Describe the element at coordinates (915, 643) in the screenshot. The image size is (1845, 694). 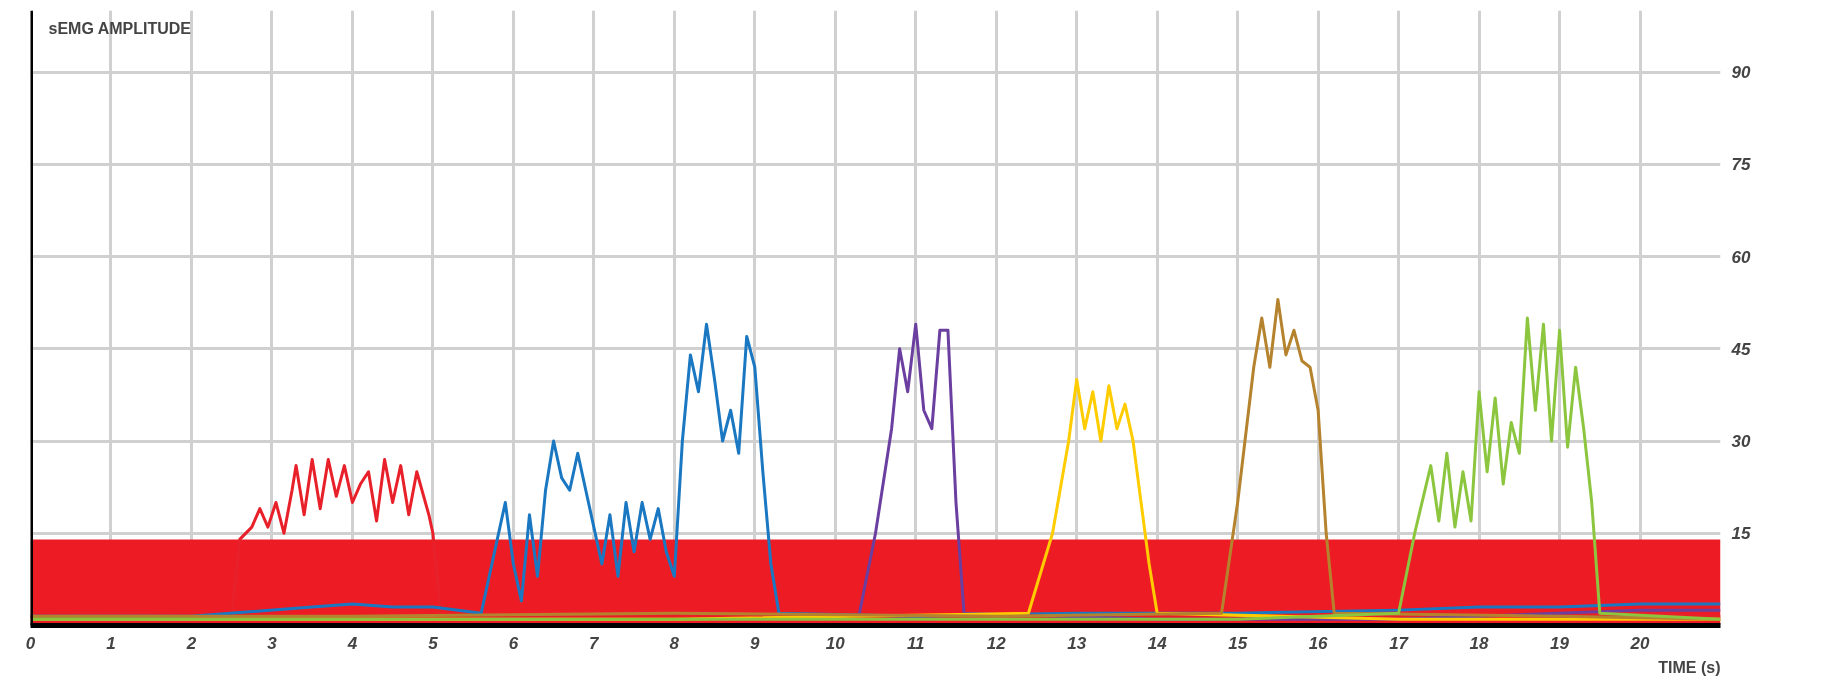
I see `x-tick-label: 11` at that location.